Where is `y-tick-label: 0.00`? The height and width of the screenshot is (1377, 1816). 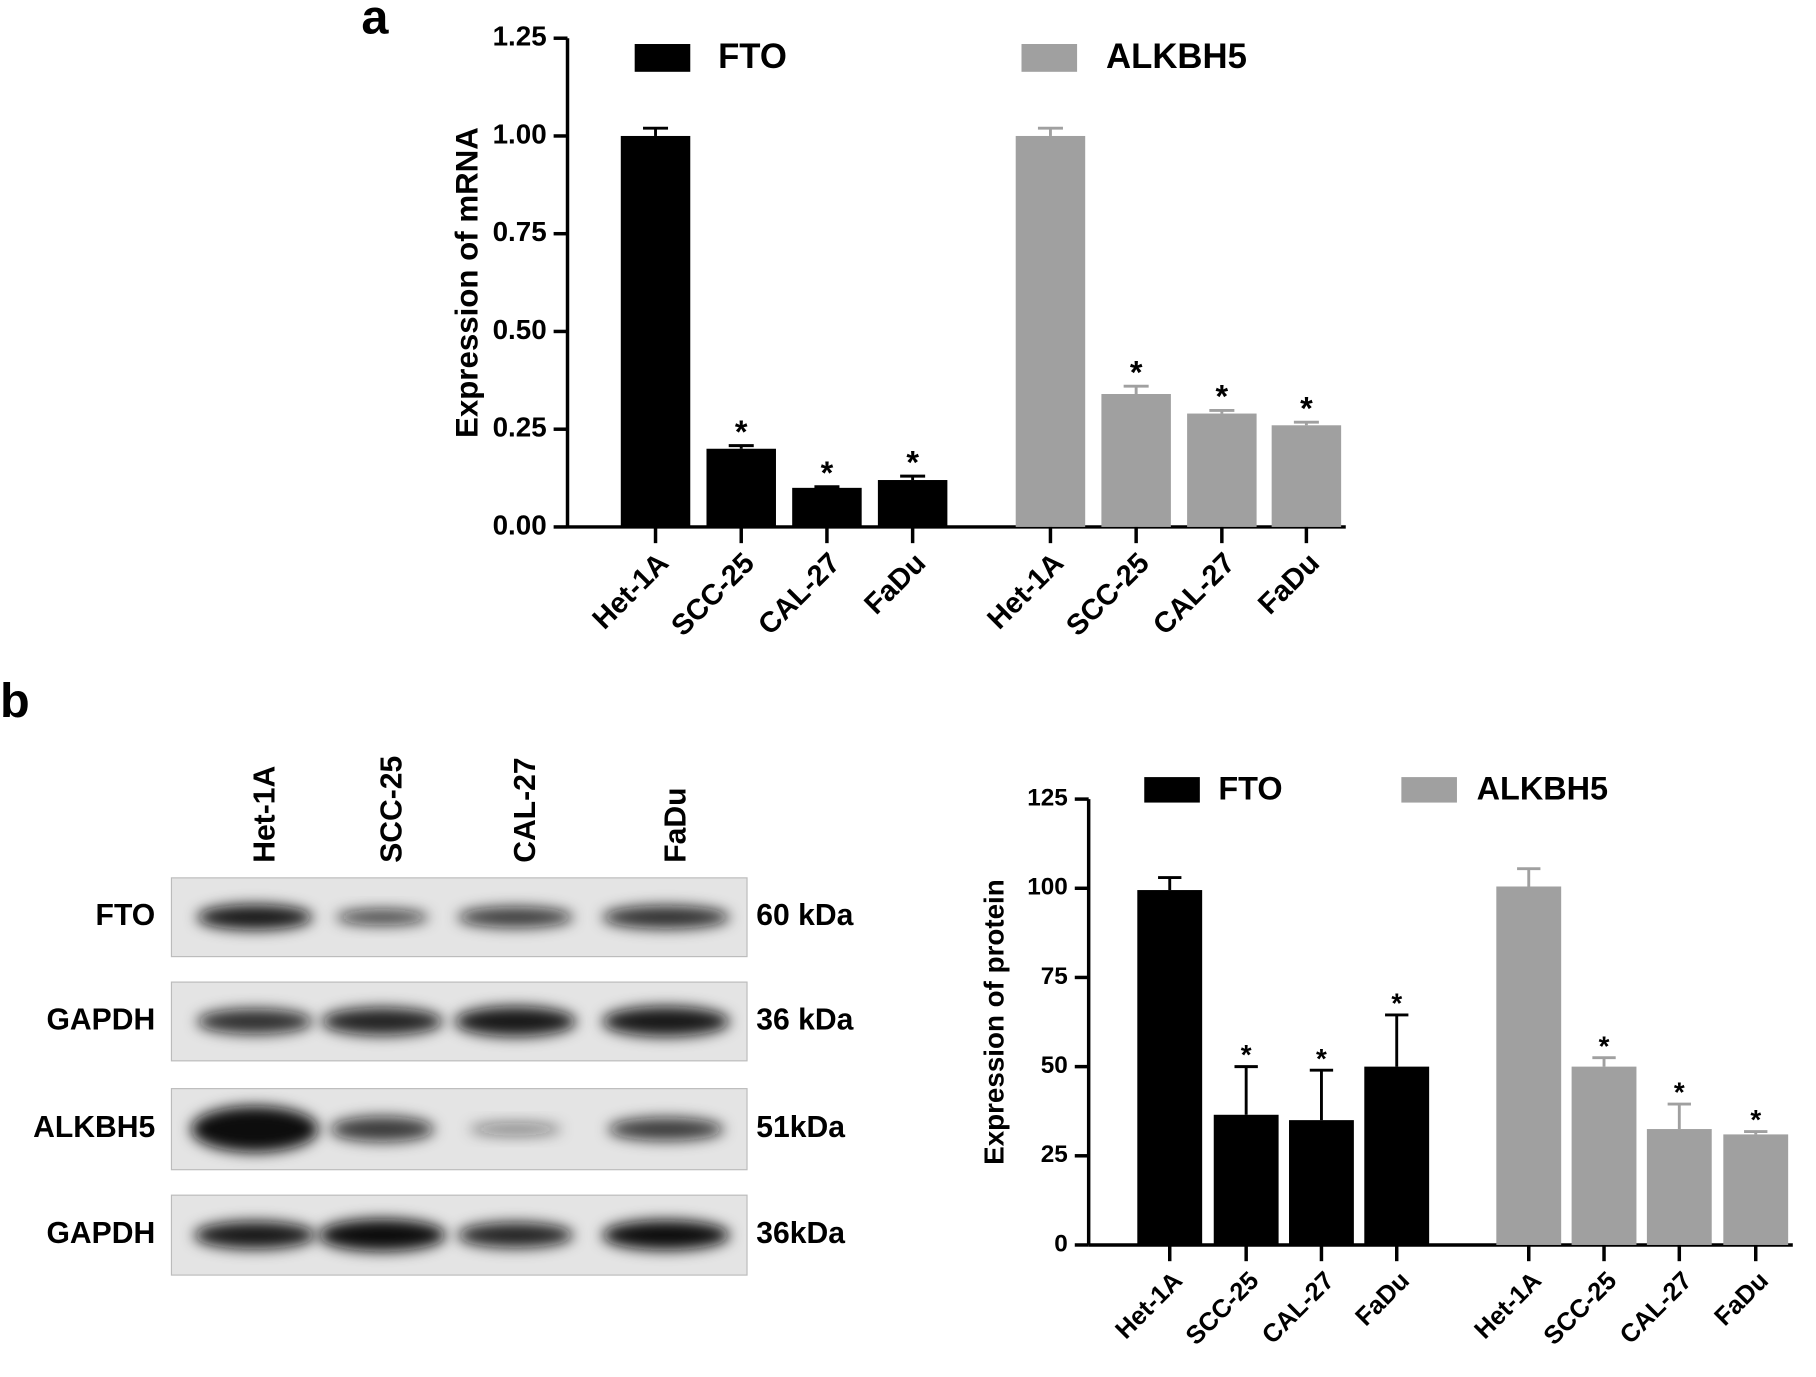 y-tick-label: 0.00 is located at coordinates (520, 524).